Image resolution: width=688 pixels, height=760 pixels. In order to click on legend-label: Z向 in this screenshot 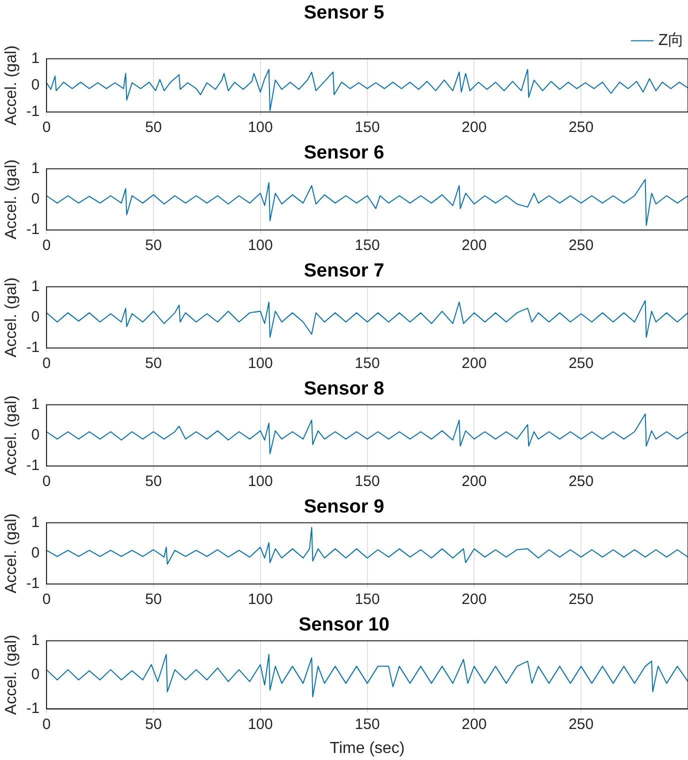, I will do `click(671, 41)`.